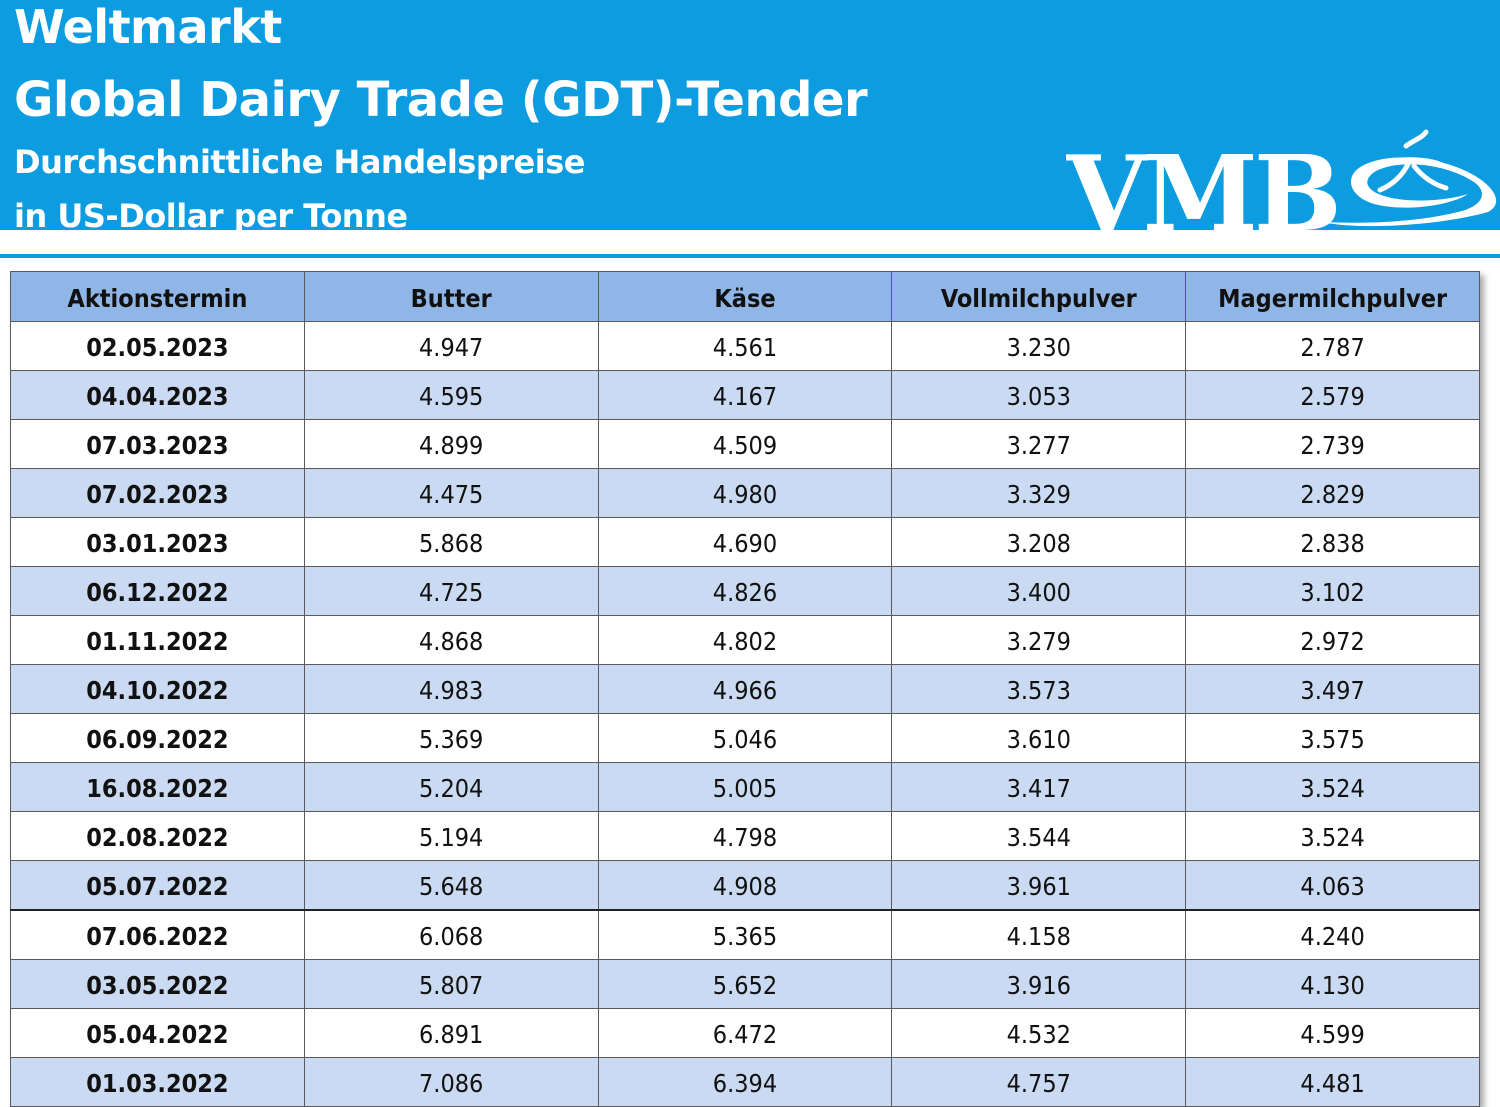 The width and height of the screenshot is (1500, 1107). I want to click on butter-cell: 5.648, so click(451, 885).